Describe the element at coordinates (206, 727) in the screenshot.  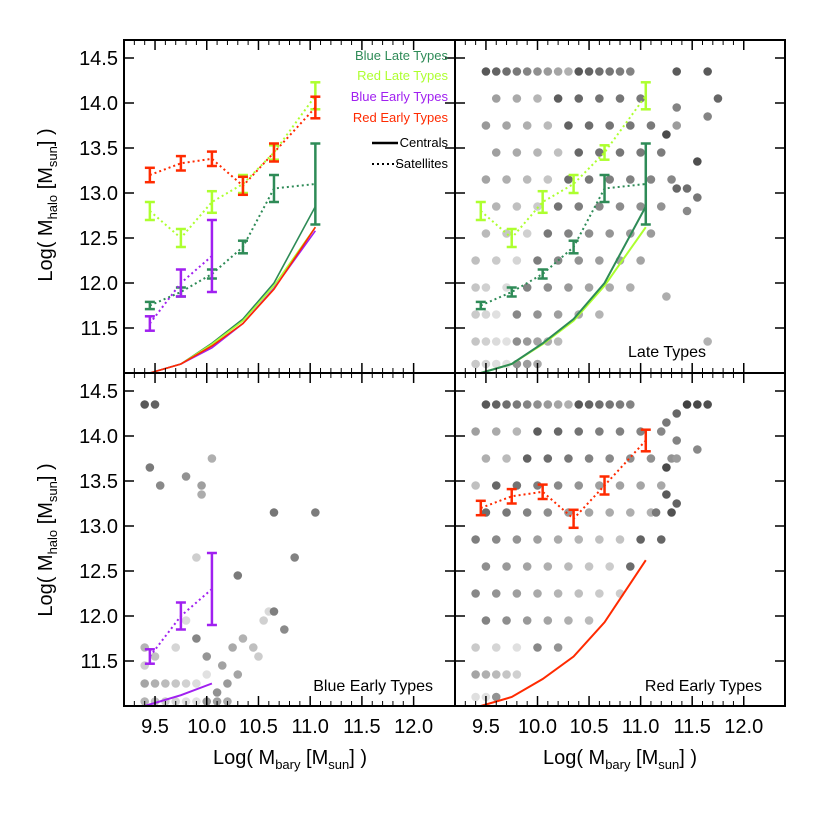
I see `x-tick-label: 10.0` at that location.